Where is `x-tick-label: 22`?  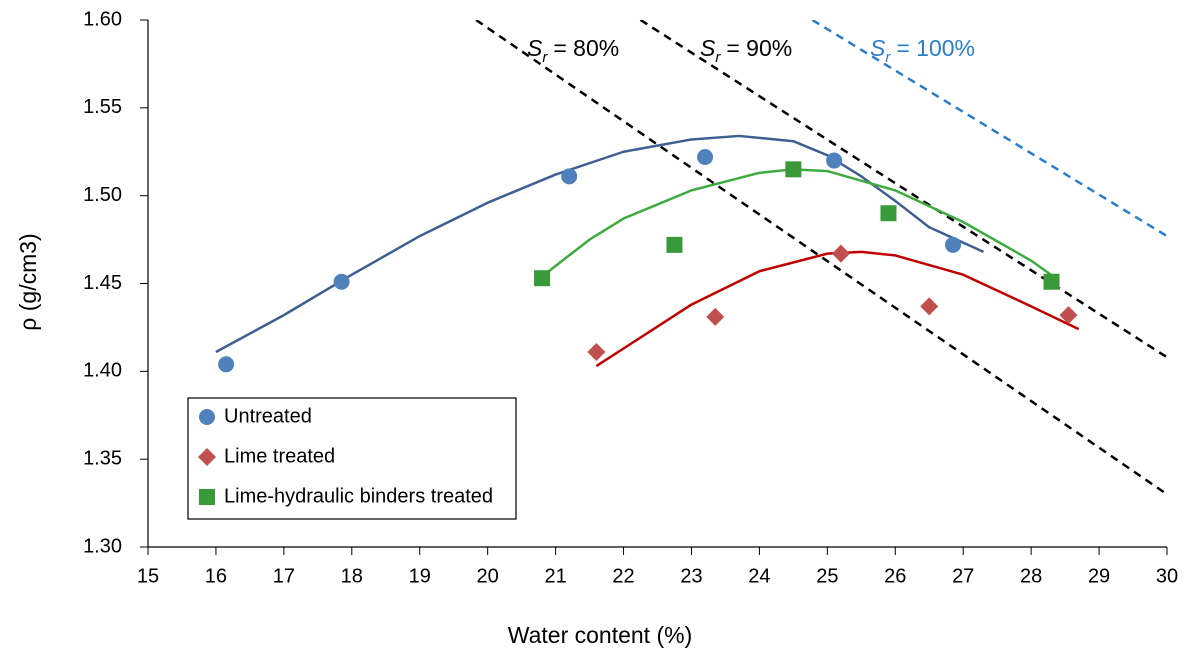
x-tick-label: 22 is located at coordinates (623, 576).